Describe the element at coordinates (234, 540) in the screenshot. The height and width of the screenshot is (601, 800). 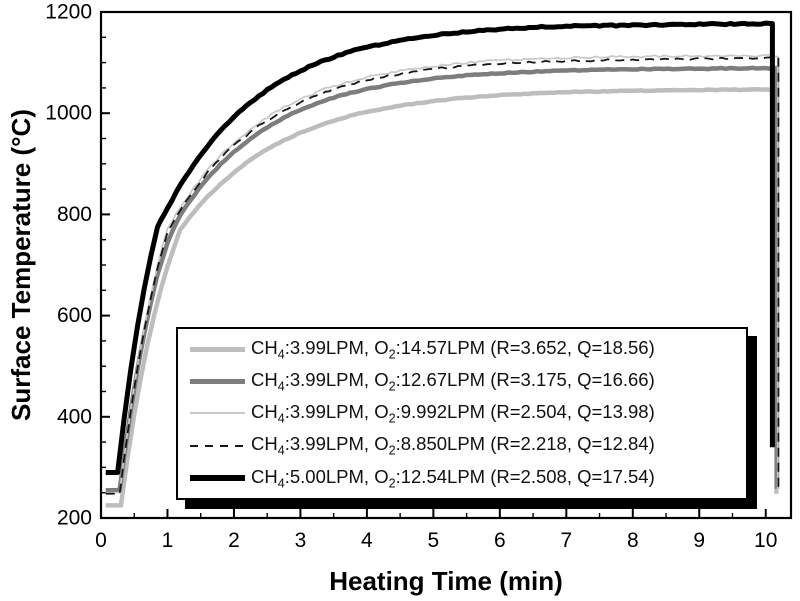
I see `x-tick-label: 2` at that location.